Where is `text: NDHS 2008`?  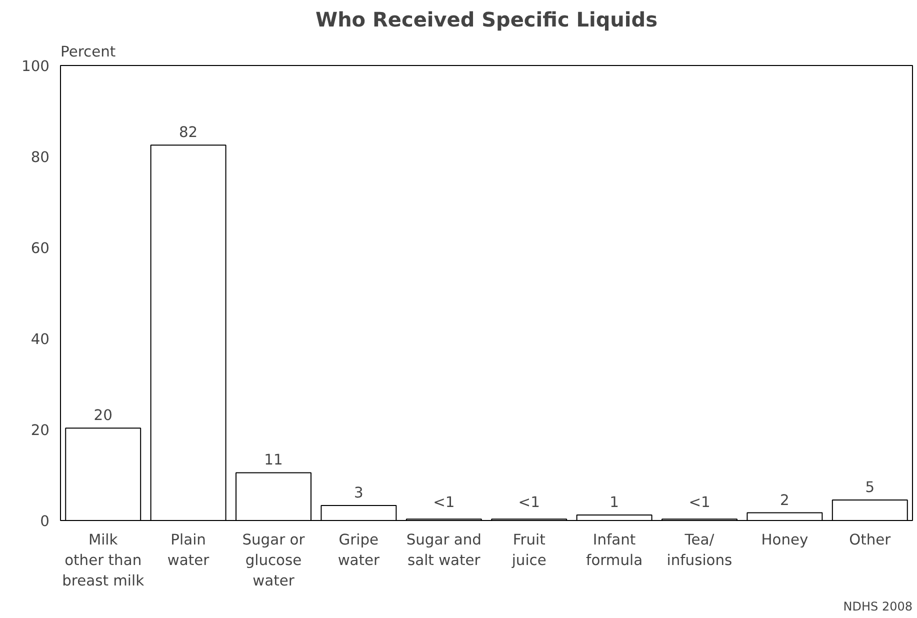
text: NDHS 2008 is located at coordinates (878, 607).